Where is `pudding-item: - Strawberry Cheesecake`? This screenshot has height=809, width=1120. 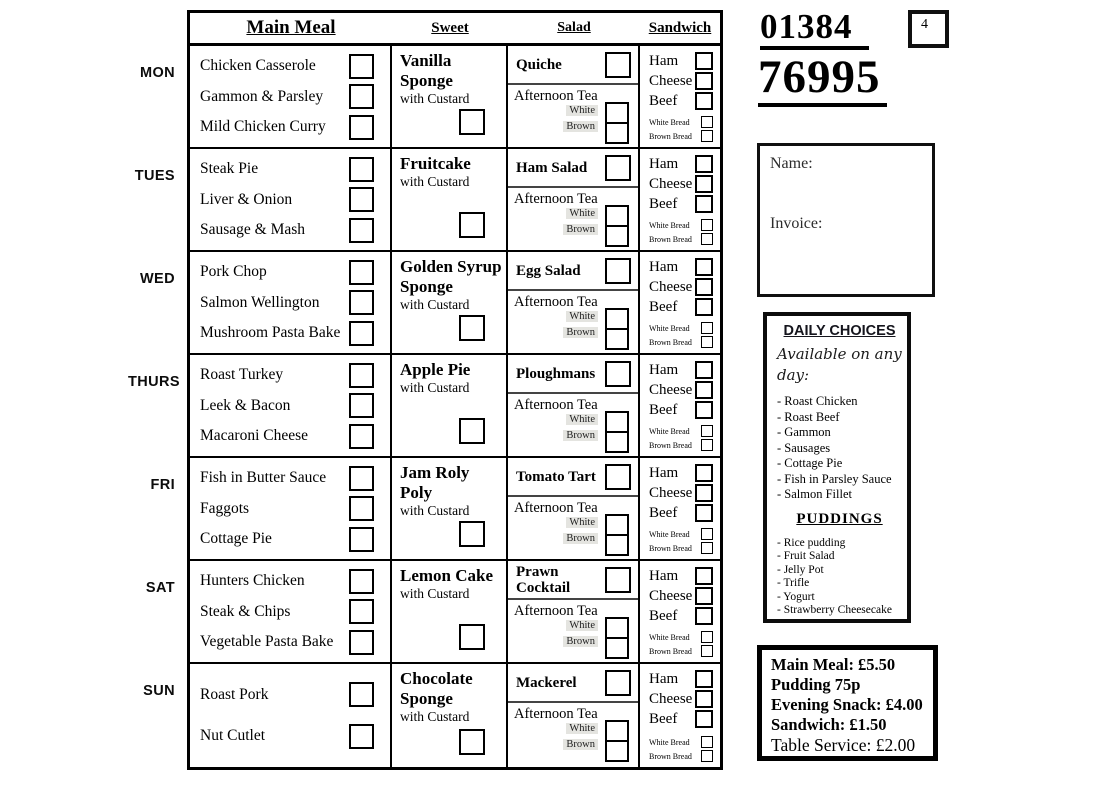 pudding-item: - Strawberry Cheesecake is located at coordinates (834, 610).